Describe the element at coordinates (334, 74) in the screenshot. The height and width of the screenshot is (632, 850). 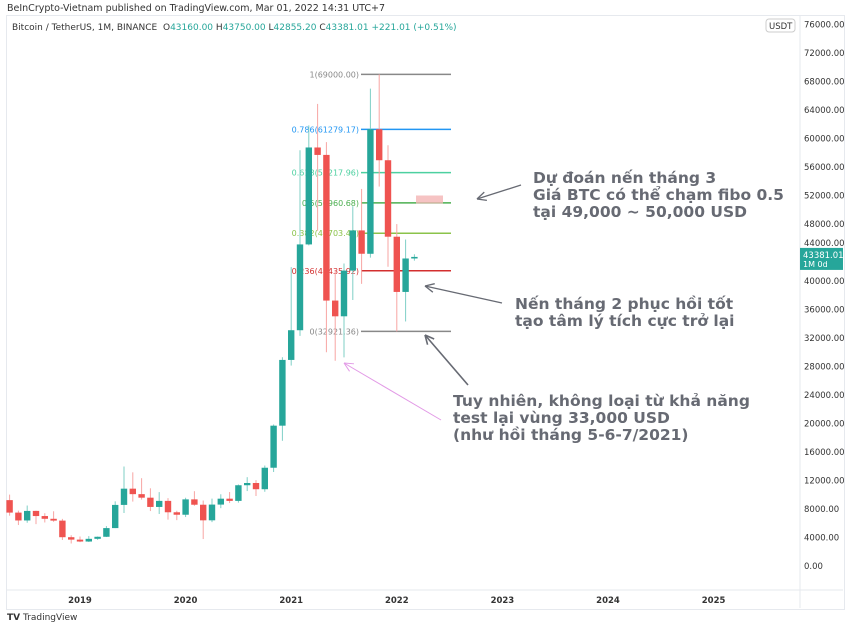
I see `fib-level-label: 1(69000.00)` at that location.